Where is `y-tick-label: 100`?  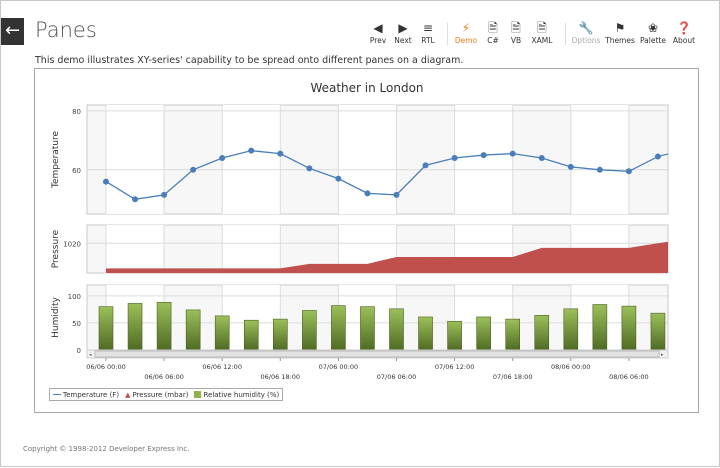
y-tick-label: 100 is located at coordinates (74, 297).